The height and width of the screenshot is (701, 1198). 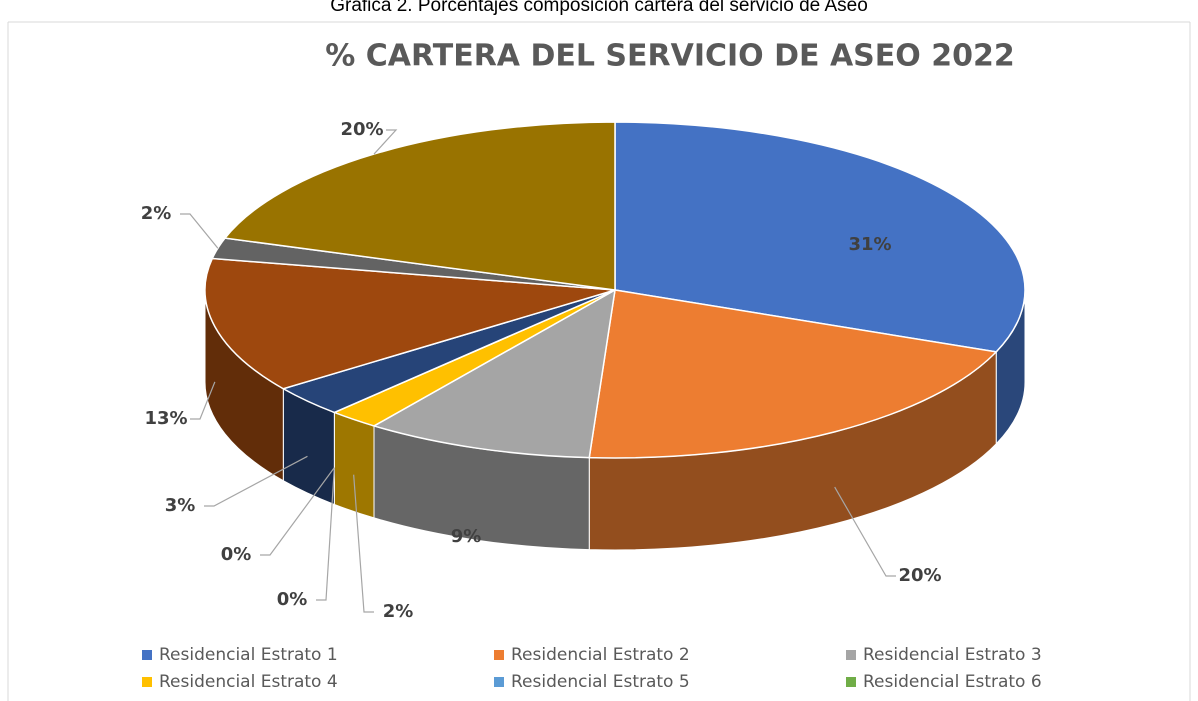 I want to click on slice-side, so click(x=354, y=465).